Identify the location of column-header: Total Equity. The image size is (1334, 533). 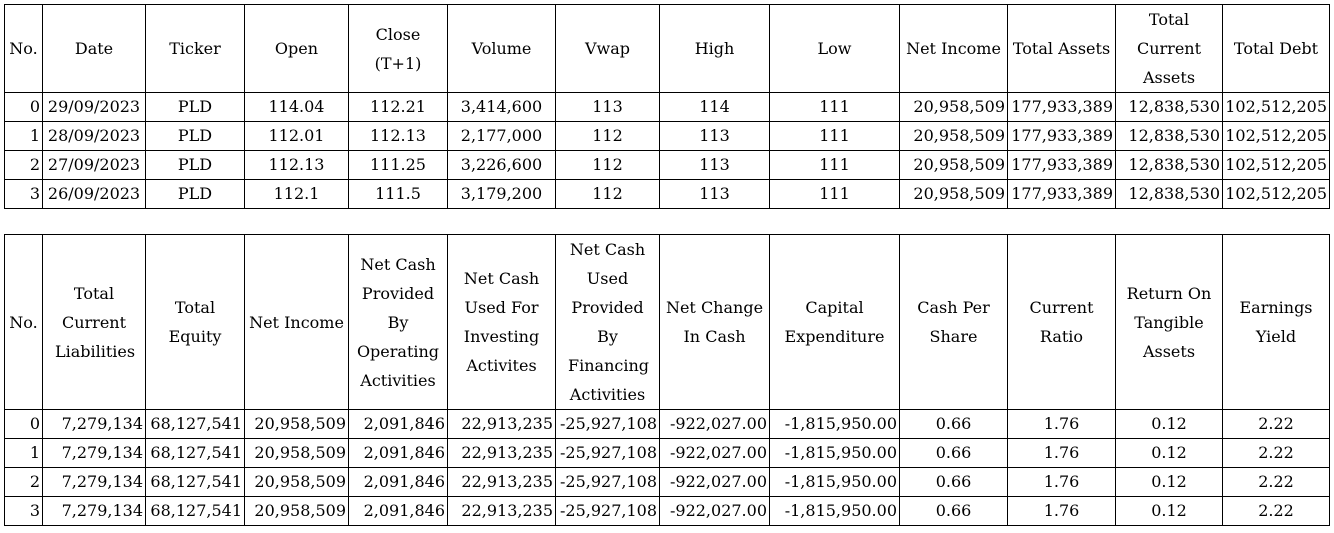
(195, 322).